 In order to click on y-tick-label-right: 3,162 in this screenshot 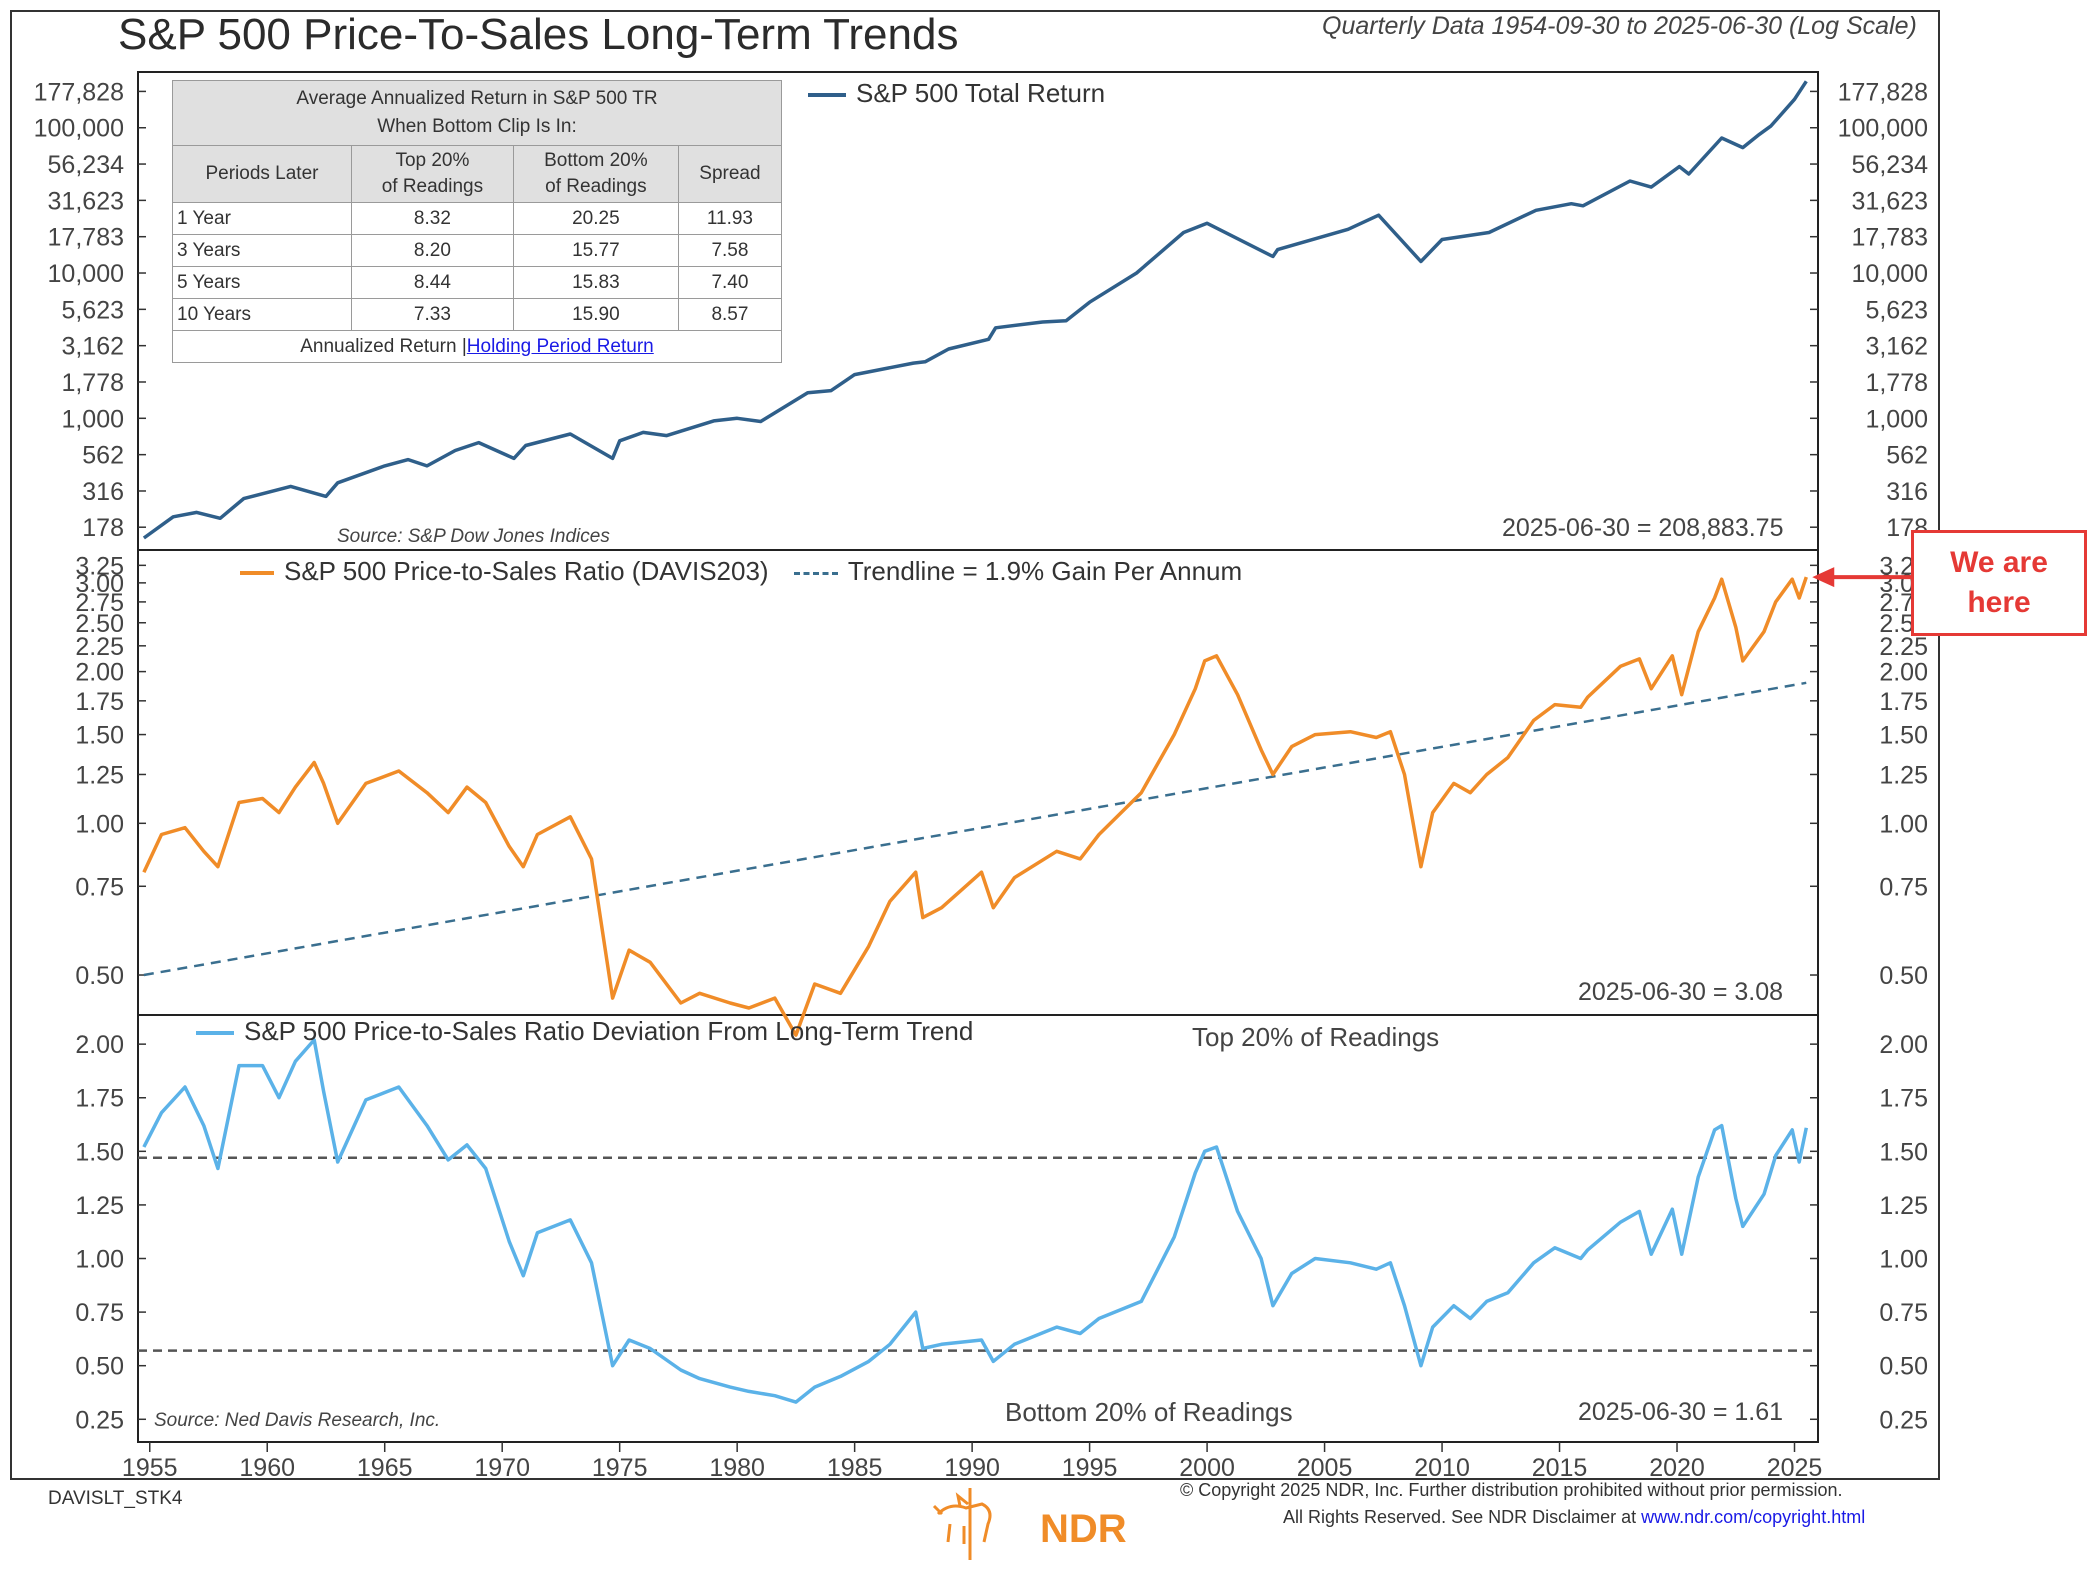, I will do `click(1896, 347)`.